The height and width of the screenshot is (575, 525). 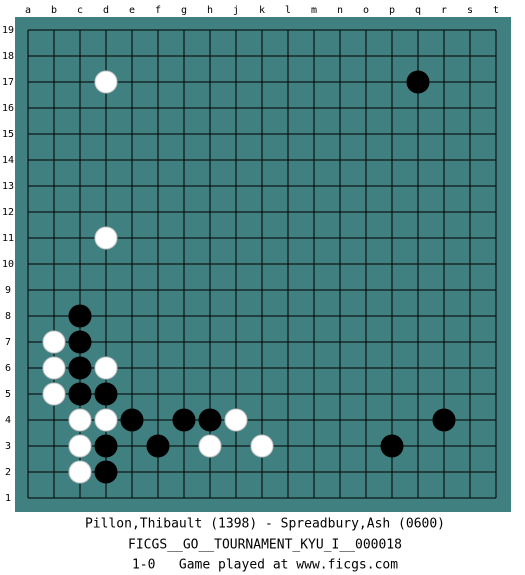 What do you see at coordinates (288, 10) in the screenshot?
I see `column-label: l` at bounding box center [288, 10].